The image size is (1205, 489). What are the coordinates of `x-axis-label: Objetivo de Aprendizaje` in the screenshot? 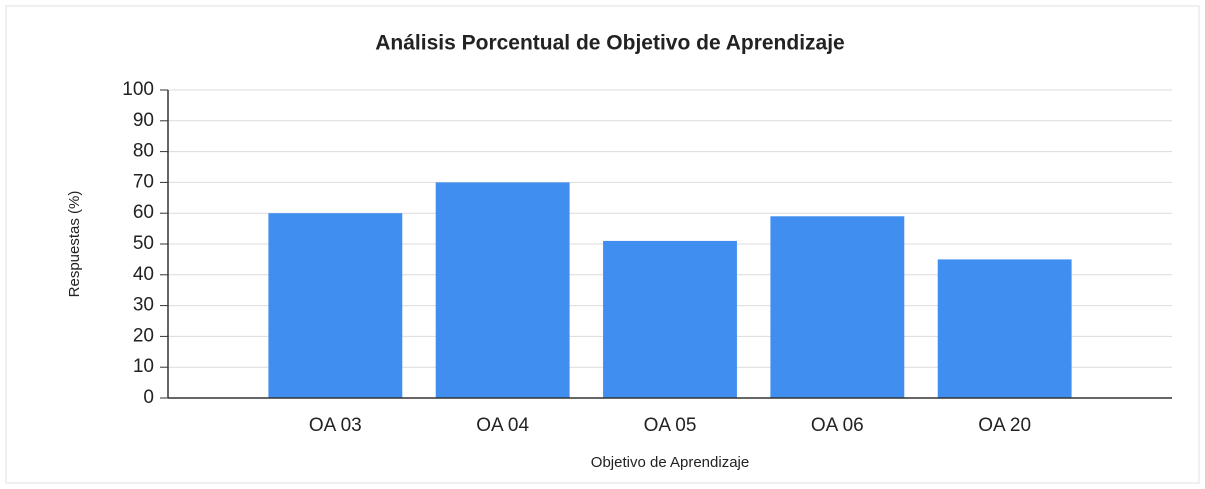 It's located at (670, 462).